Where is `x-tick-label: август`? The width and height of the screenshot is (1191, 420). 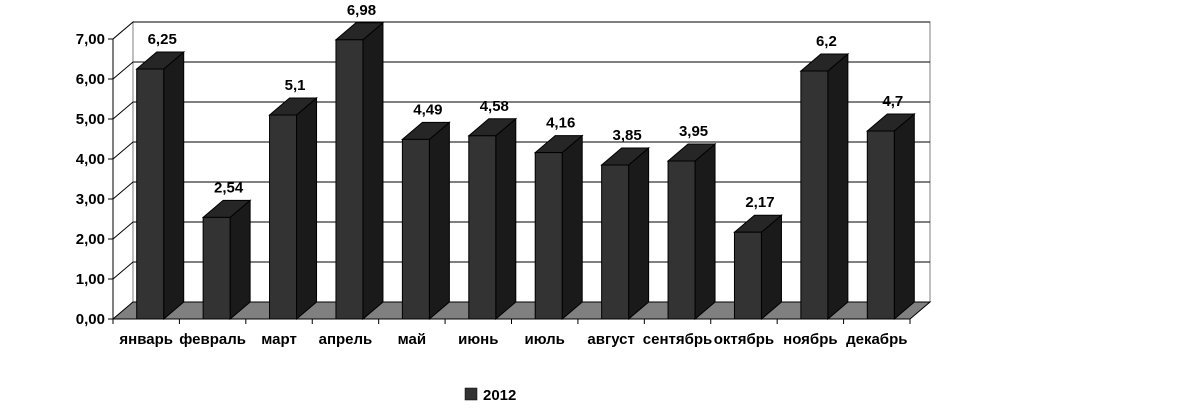
x-tick-label: август is located at coordinates (610, 339).